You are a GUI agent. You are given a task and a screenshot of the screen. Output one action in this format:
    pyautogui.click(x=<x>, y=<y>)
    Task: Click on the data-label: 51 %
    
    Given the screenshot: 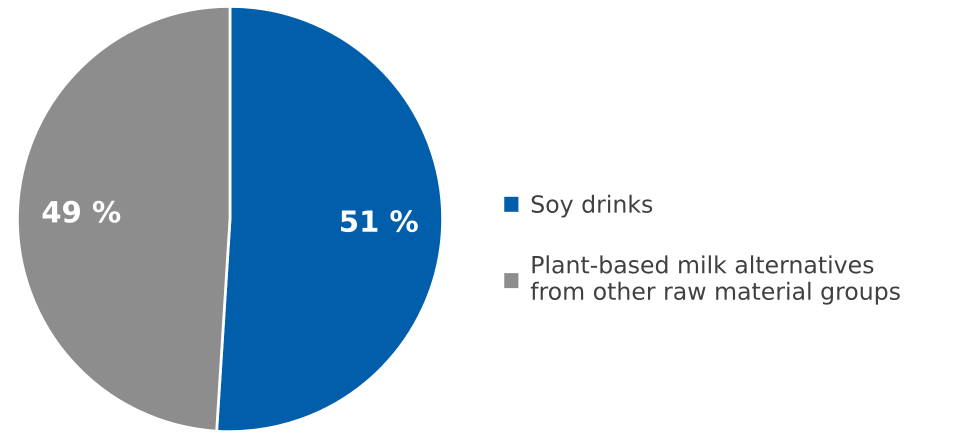 What is the action you would take?
    pyautogui.click(x=379, y=221)
    